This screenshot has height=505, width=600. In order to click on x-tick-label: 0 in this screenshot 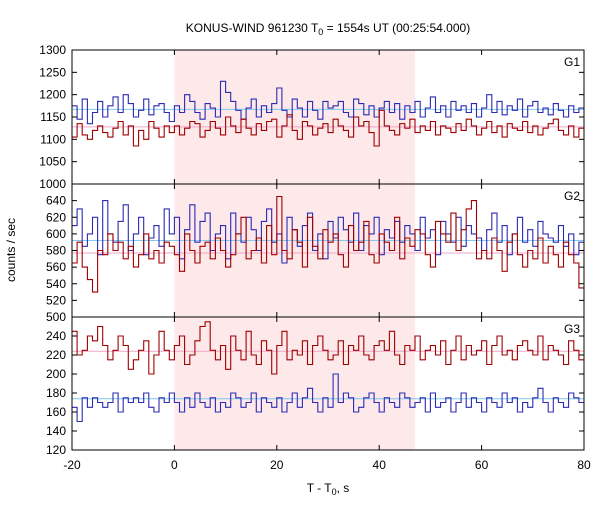, I will do `click(174, 465)`.